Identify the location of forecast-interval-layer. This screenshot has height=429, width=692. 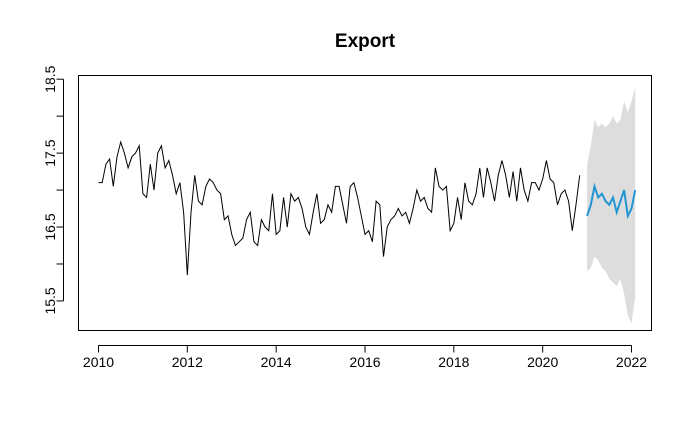
(611, 205).